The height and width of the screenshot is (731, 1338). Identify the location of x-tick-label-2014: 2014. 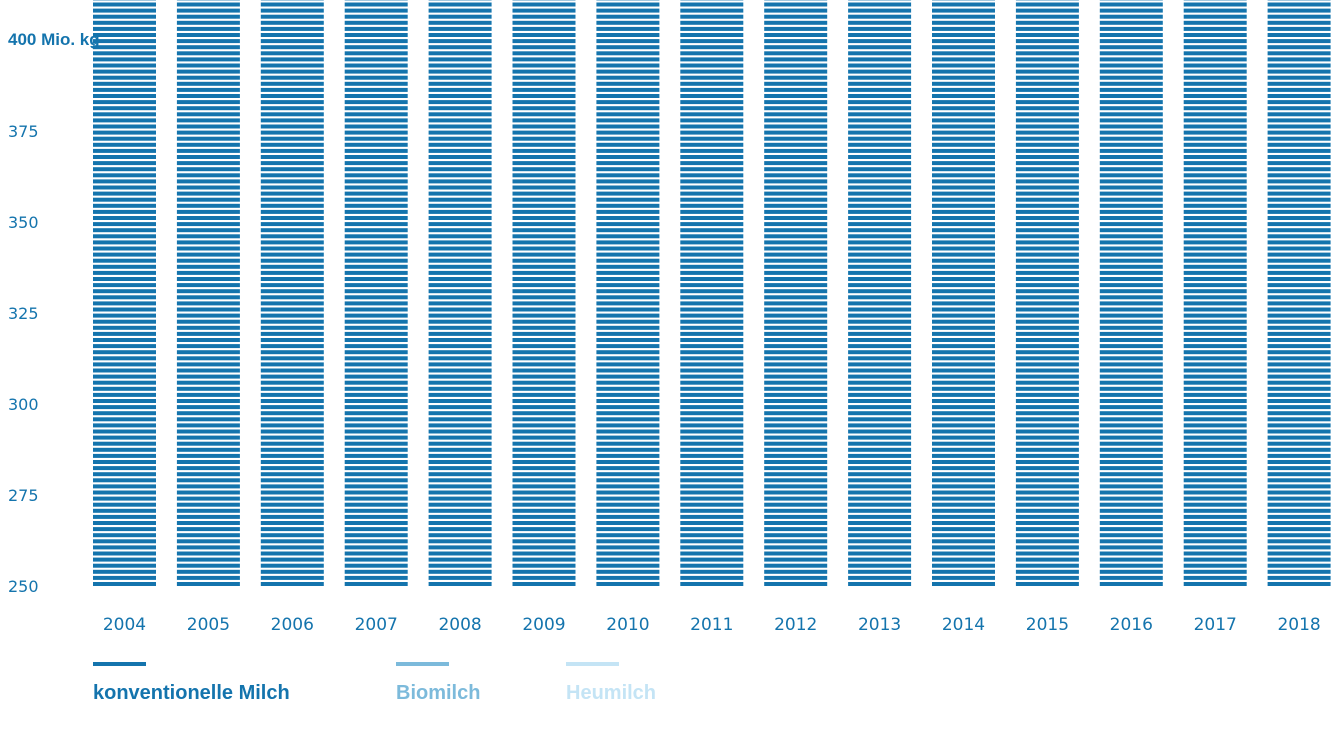
(963, 625).